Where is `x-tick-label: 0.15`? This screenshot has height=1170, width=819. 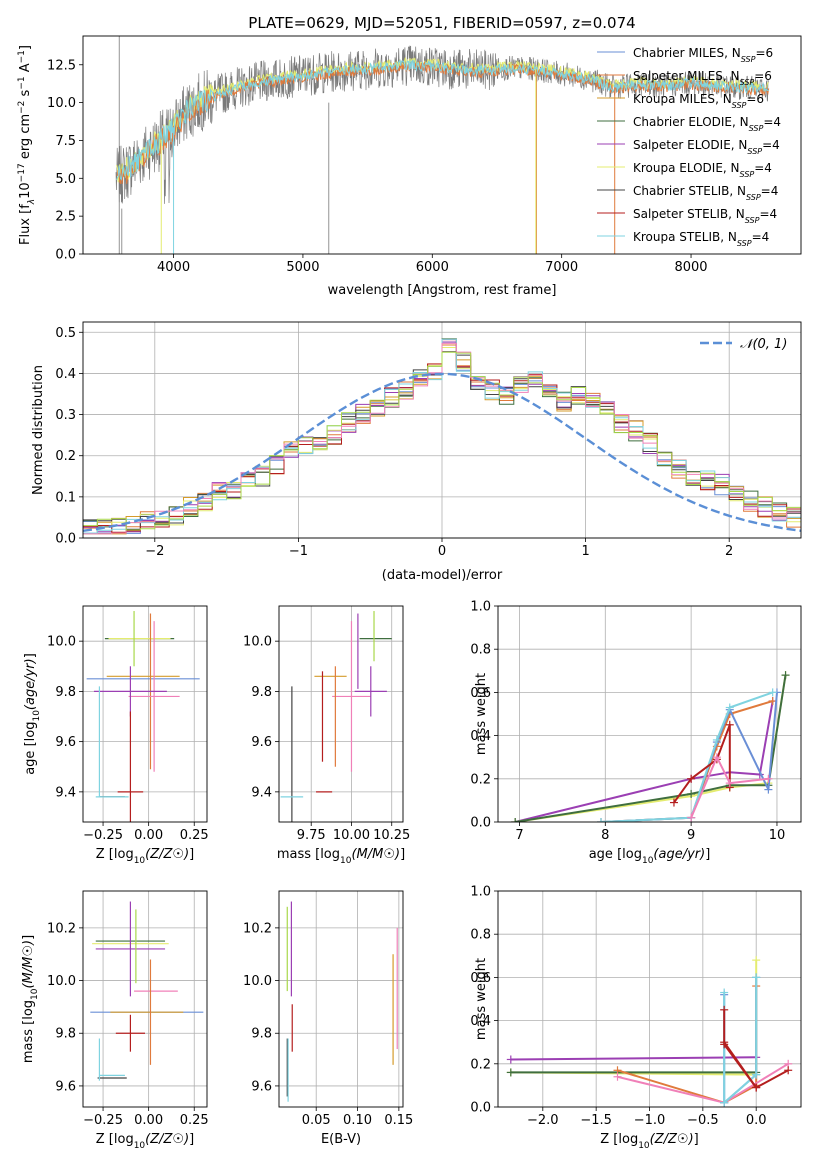 x-tick-label: 0.15 is located at coordinates (398, 1120).